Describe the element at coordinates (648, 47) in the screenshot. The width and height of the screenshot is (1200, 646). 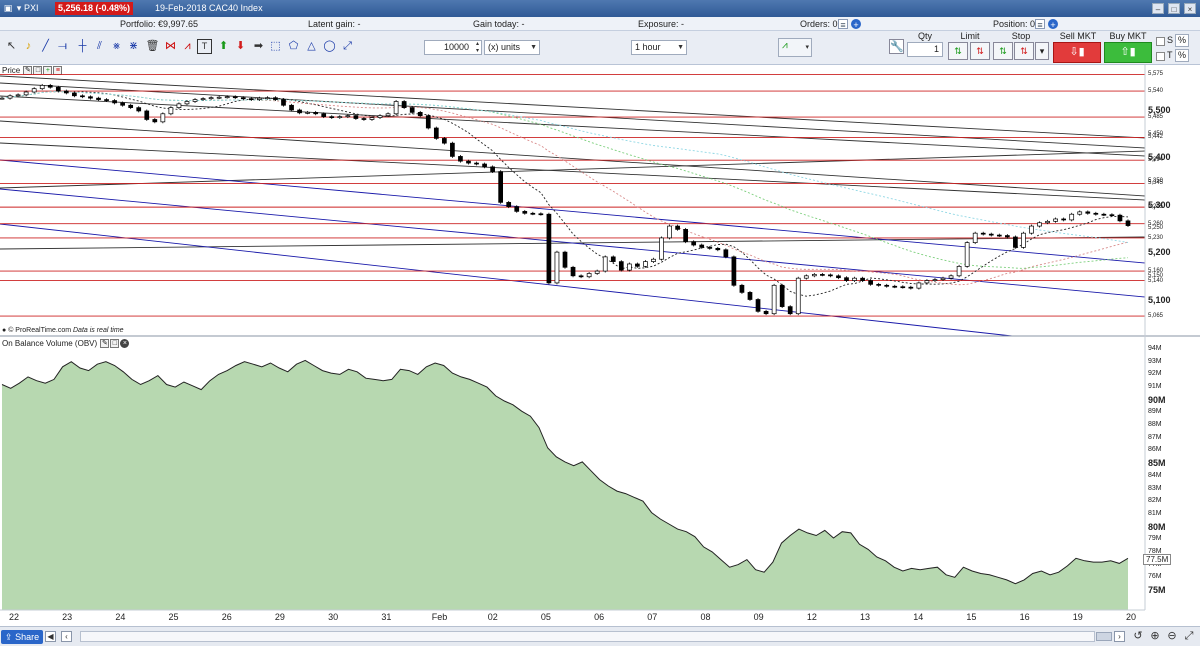
I see `timeframe-value: 1 hour` at that location.